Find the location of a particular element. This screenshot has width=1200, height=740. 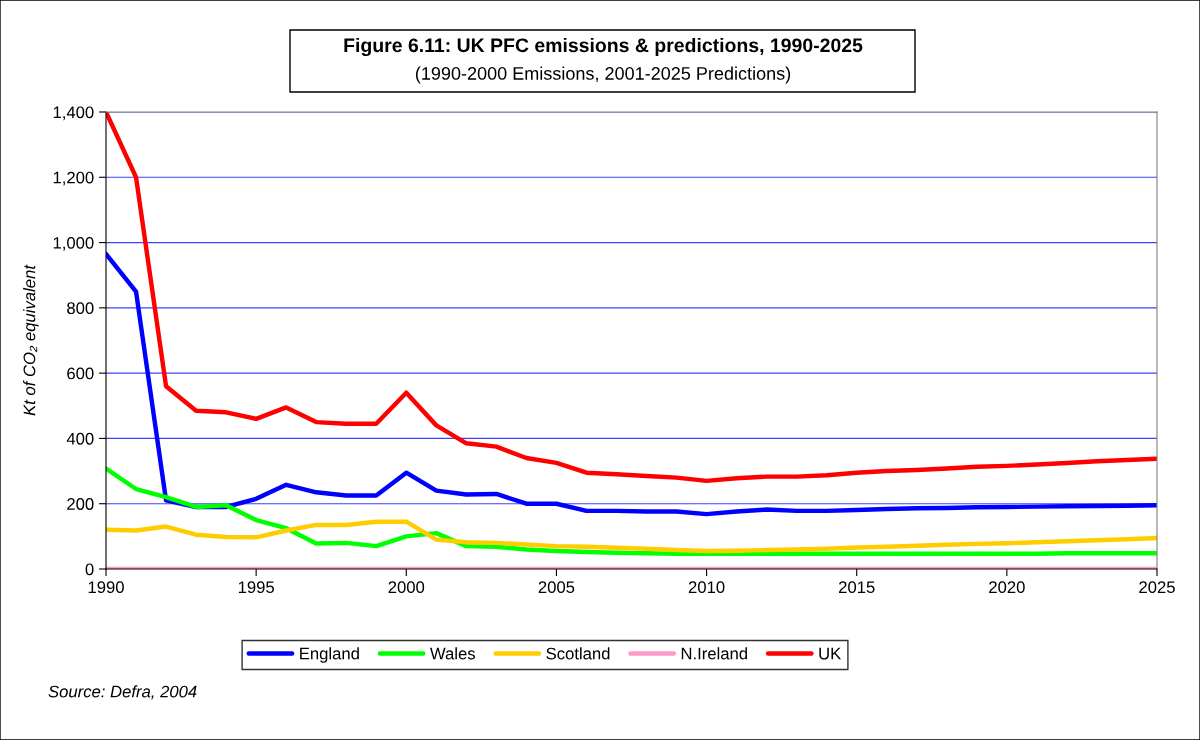

x-tick-label: 2010 is located at coordinates (706, 587).